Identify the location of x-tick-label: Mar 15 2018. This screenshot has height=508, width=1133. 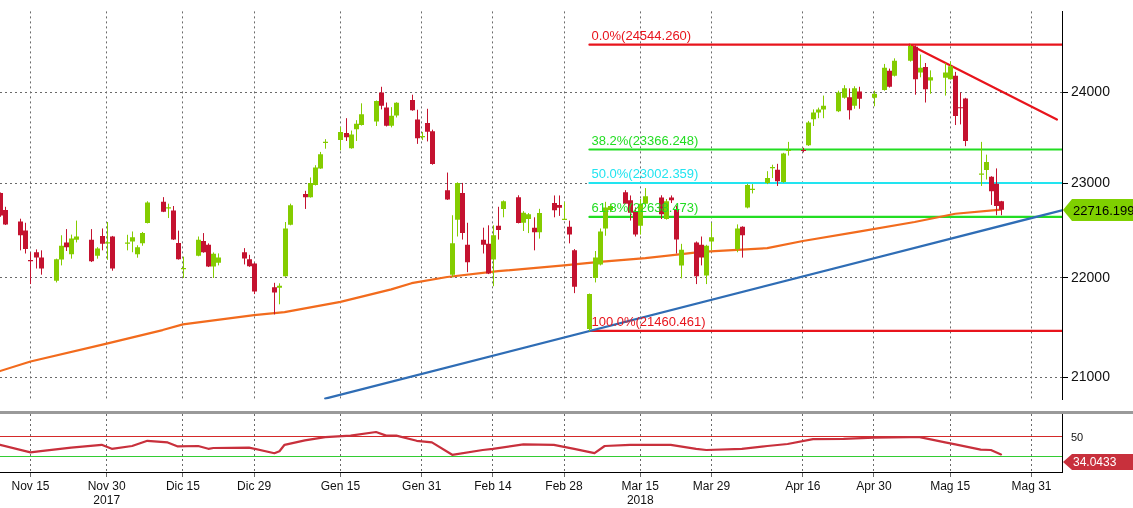
(640, 492).